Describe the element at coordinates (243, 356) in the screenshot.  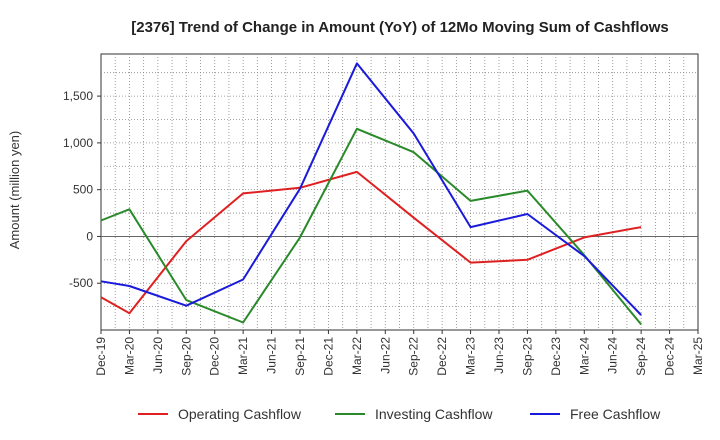
I see `x-tick-label: Mar-21` at that location.